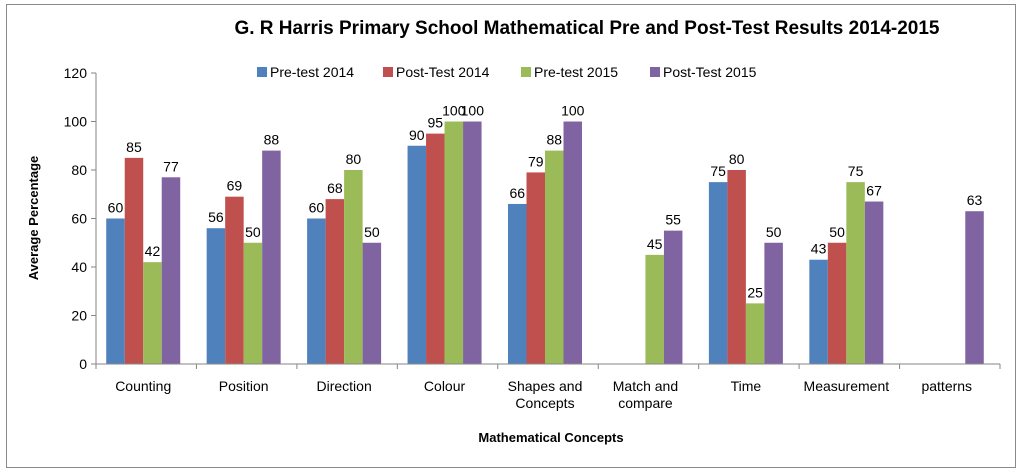 This screenshot has height=474, width=1024. I want to click on data-label: 42, so click(153, 251).